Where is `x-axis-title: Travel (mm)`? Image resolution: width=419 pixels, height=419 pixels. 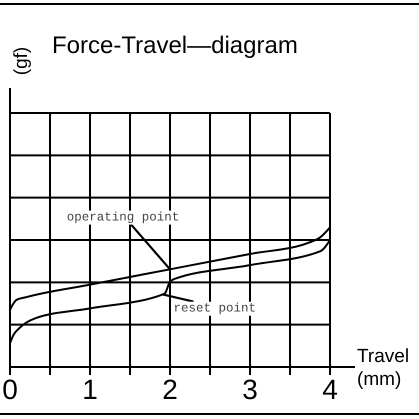 x-axis-title: Travel (mm) is located at coordinates (383, 368).